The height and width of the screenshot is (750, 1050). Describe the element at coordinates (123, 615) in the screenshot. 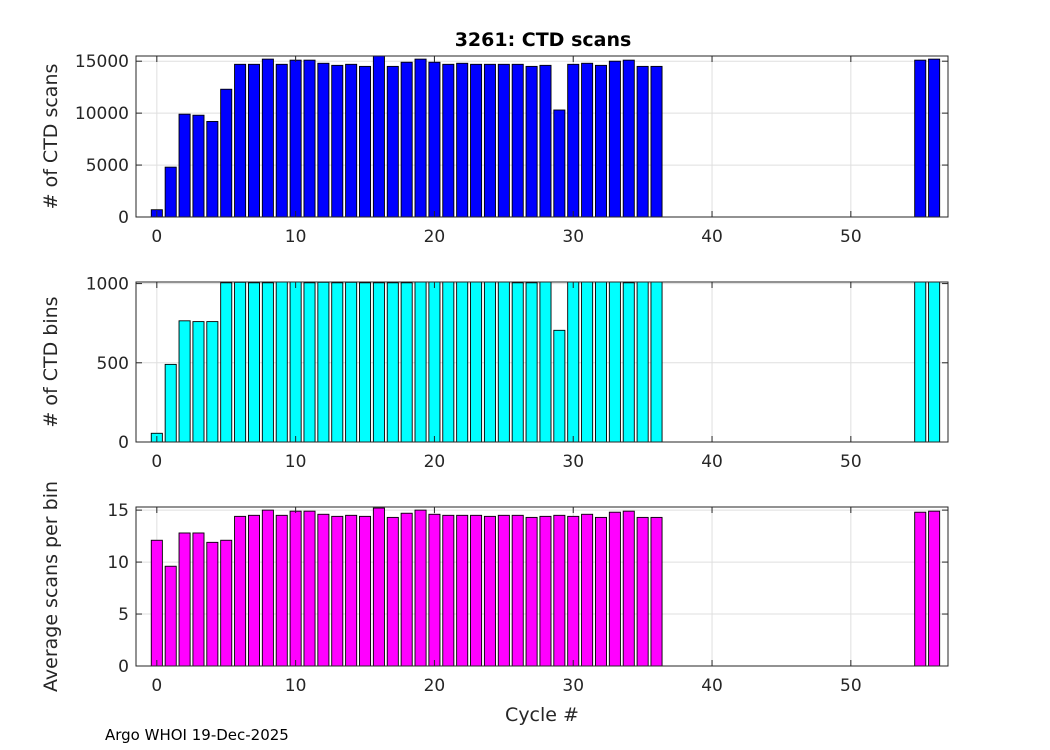

I see `y-tick-label: 5` at that location.